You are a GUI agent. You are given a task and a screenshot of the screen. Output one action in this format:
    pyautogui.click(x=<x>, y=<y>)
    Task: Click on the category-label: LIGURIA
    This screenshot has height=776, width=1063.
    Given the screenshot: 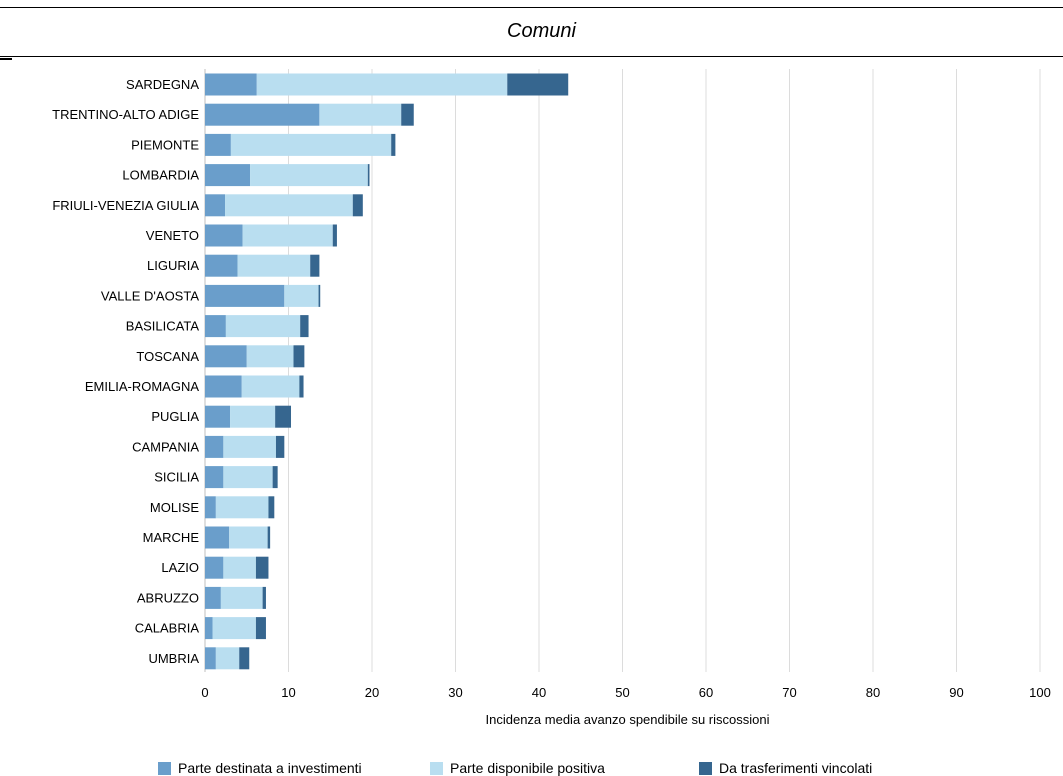 What is the action you would take?
    pyautogui.click(x=173, y=265)
    